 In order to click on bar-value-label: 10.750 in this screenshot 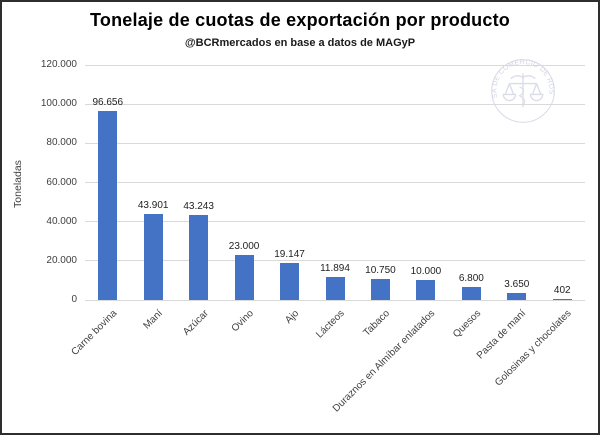, I will do `click(380, 270)`.